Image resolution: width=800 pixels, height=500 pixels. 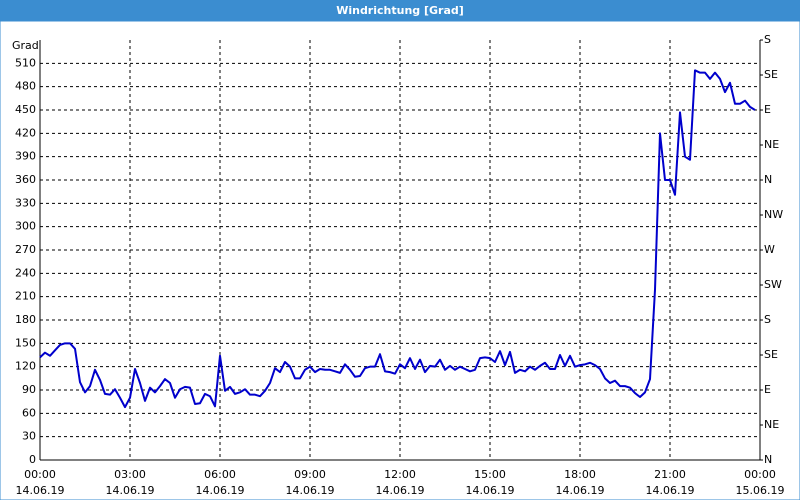 I want to click on x-tick-label: 06:00, so click(x=220, y=474).